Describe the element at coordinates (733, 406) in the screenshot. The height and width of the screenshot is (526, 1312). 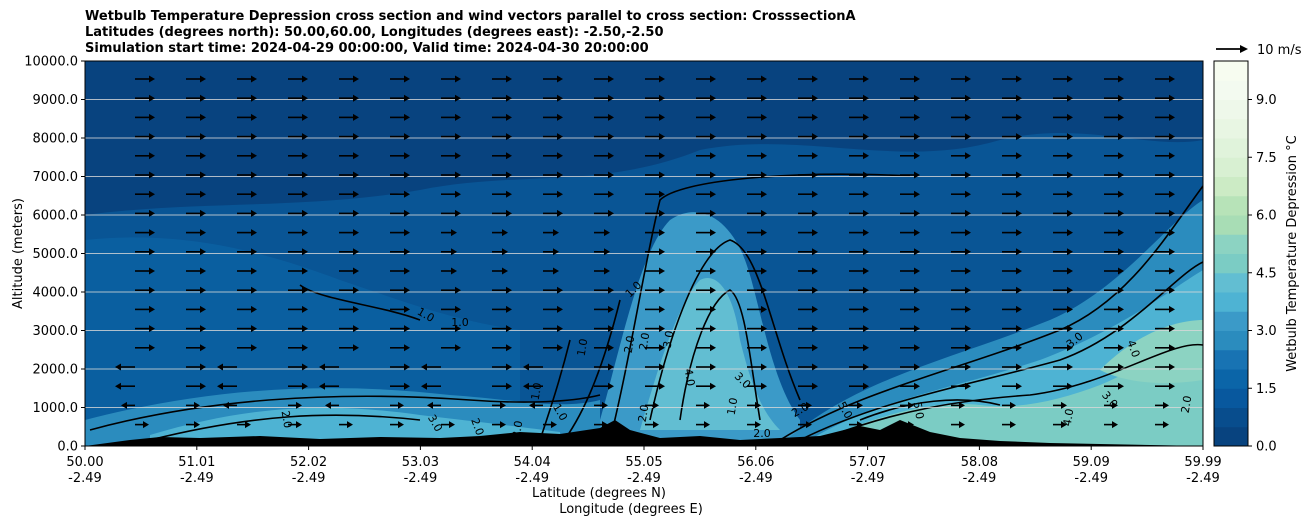
I see `contour-label: 1.0` at that location.